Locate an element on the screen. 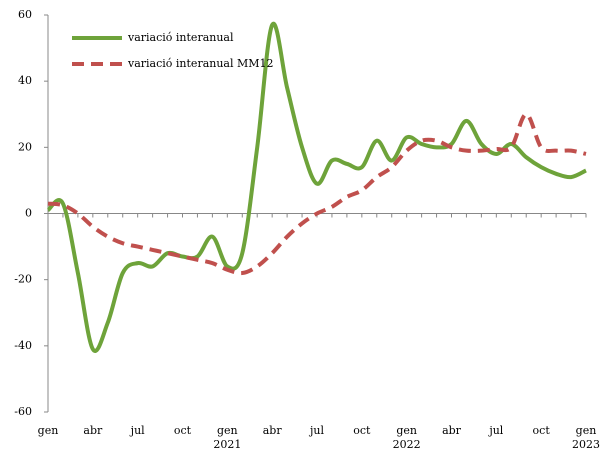 This screenshot has width=609, height=457. x-tick-label: gen 2023 is located at coordinates (586, 437).